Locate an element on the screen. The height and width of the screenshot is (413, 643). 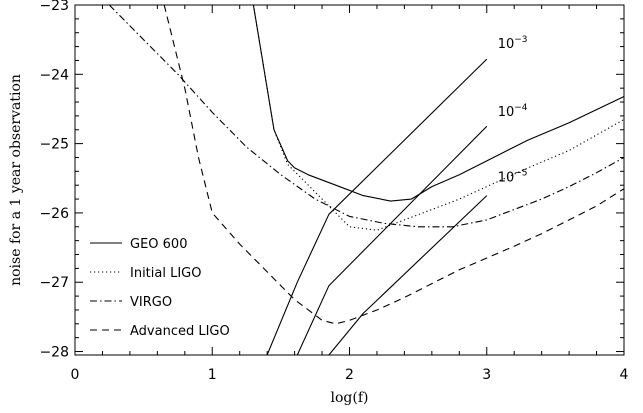
curve-annotation: 10−5 is located at coordinates (513, 177).